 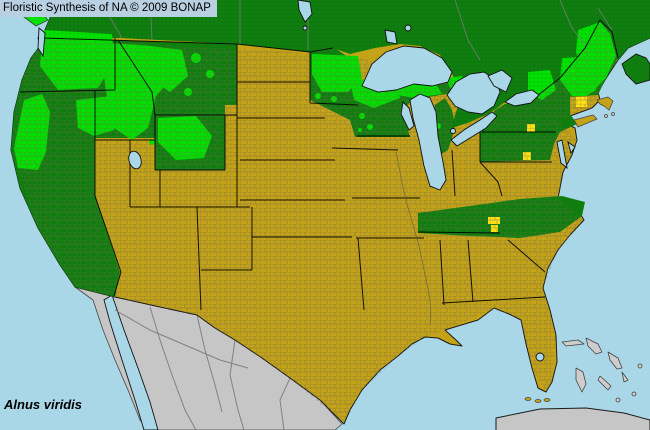 I want to click on delaware-bay, so click(x=571, y=147).